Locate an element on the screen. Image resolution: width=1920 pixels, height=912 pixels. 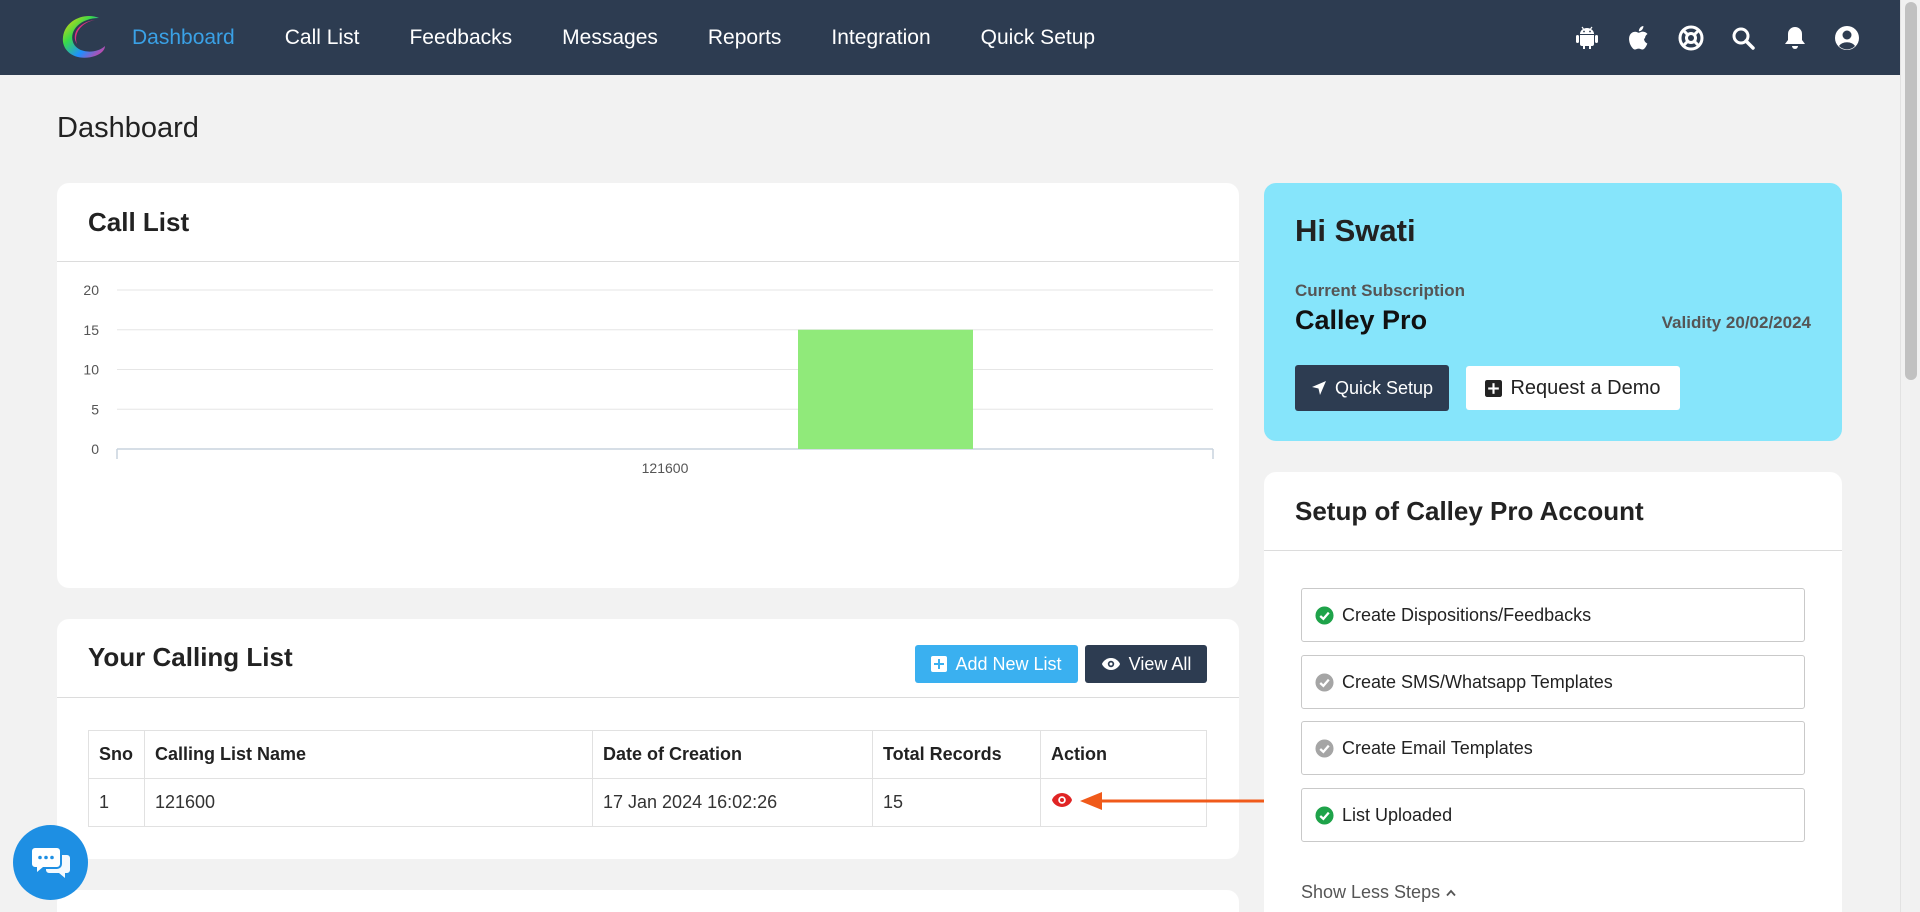
nav-item-quick-setup: Quick Setup is located at coordinates (1038, 37).